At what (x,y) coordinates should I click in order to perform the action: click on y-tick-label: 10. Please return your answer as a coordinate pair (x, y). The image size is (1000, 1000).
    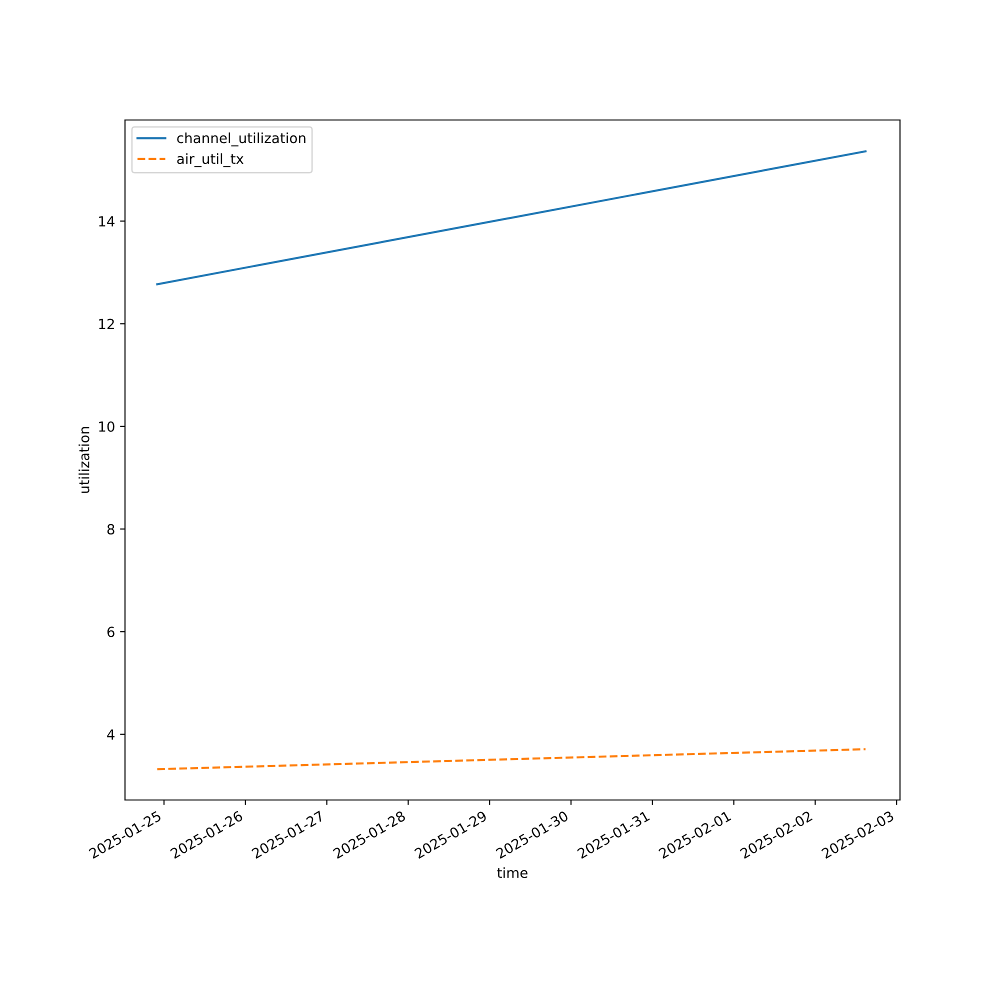
    Looking at the image, I should click on (106, 426).